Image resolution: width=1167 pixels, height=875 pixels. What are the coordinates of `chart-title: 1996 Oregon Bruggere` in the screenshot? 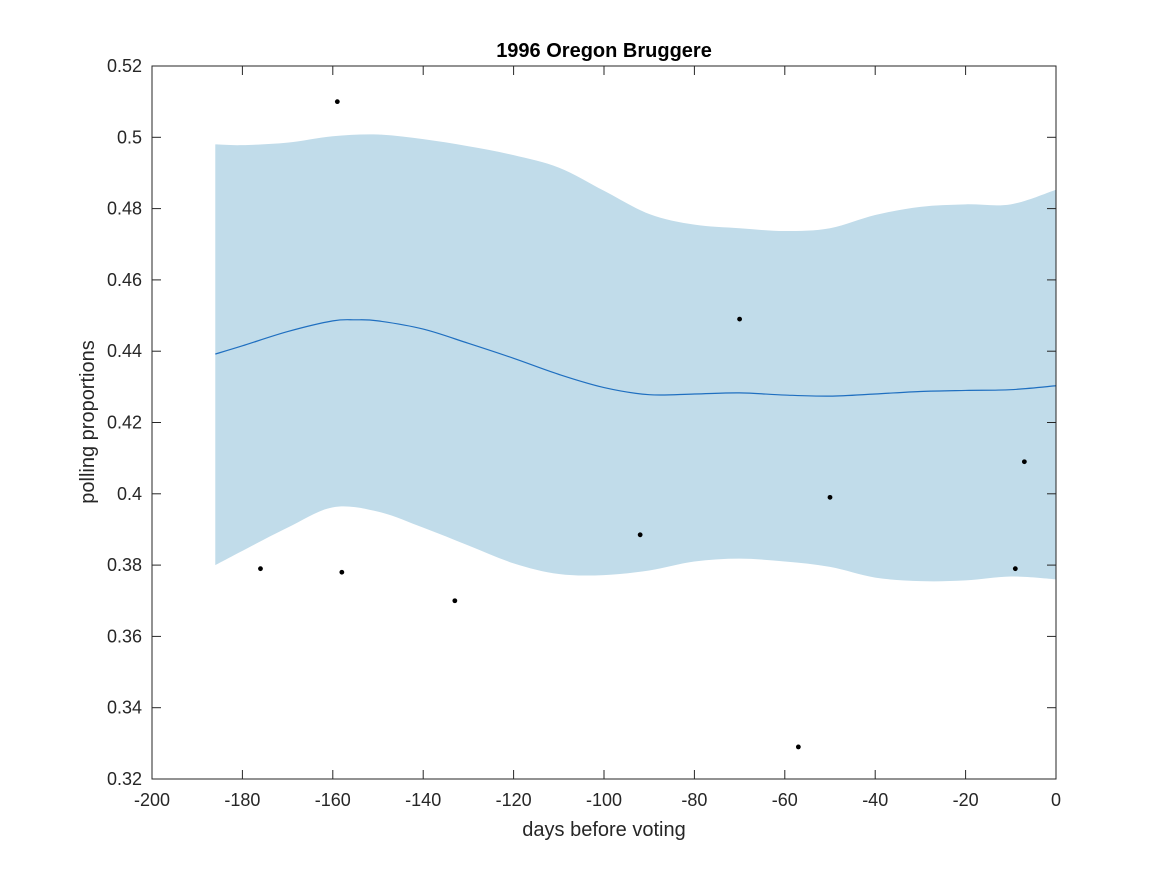 It's located at (604, 51).